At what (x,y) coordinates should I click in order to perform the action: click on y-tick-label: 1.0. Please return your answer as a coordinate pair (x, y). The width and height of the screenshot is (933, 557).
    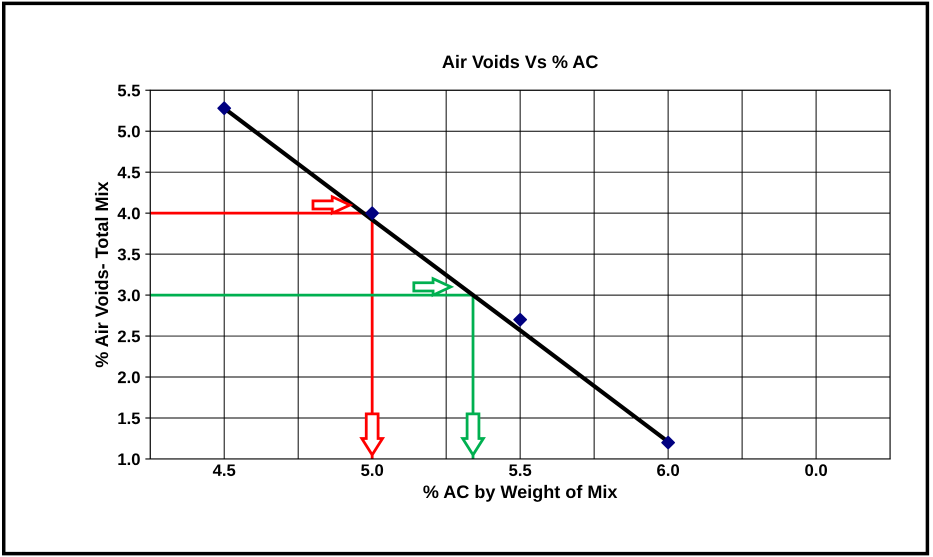
    Looking at the image, I should click on (129, 459).